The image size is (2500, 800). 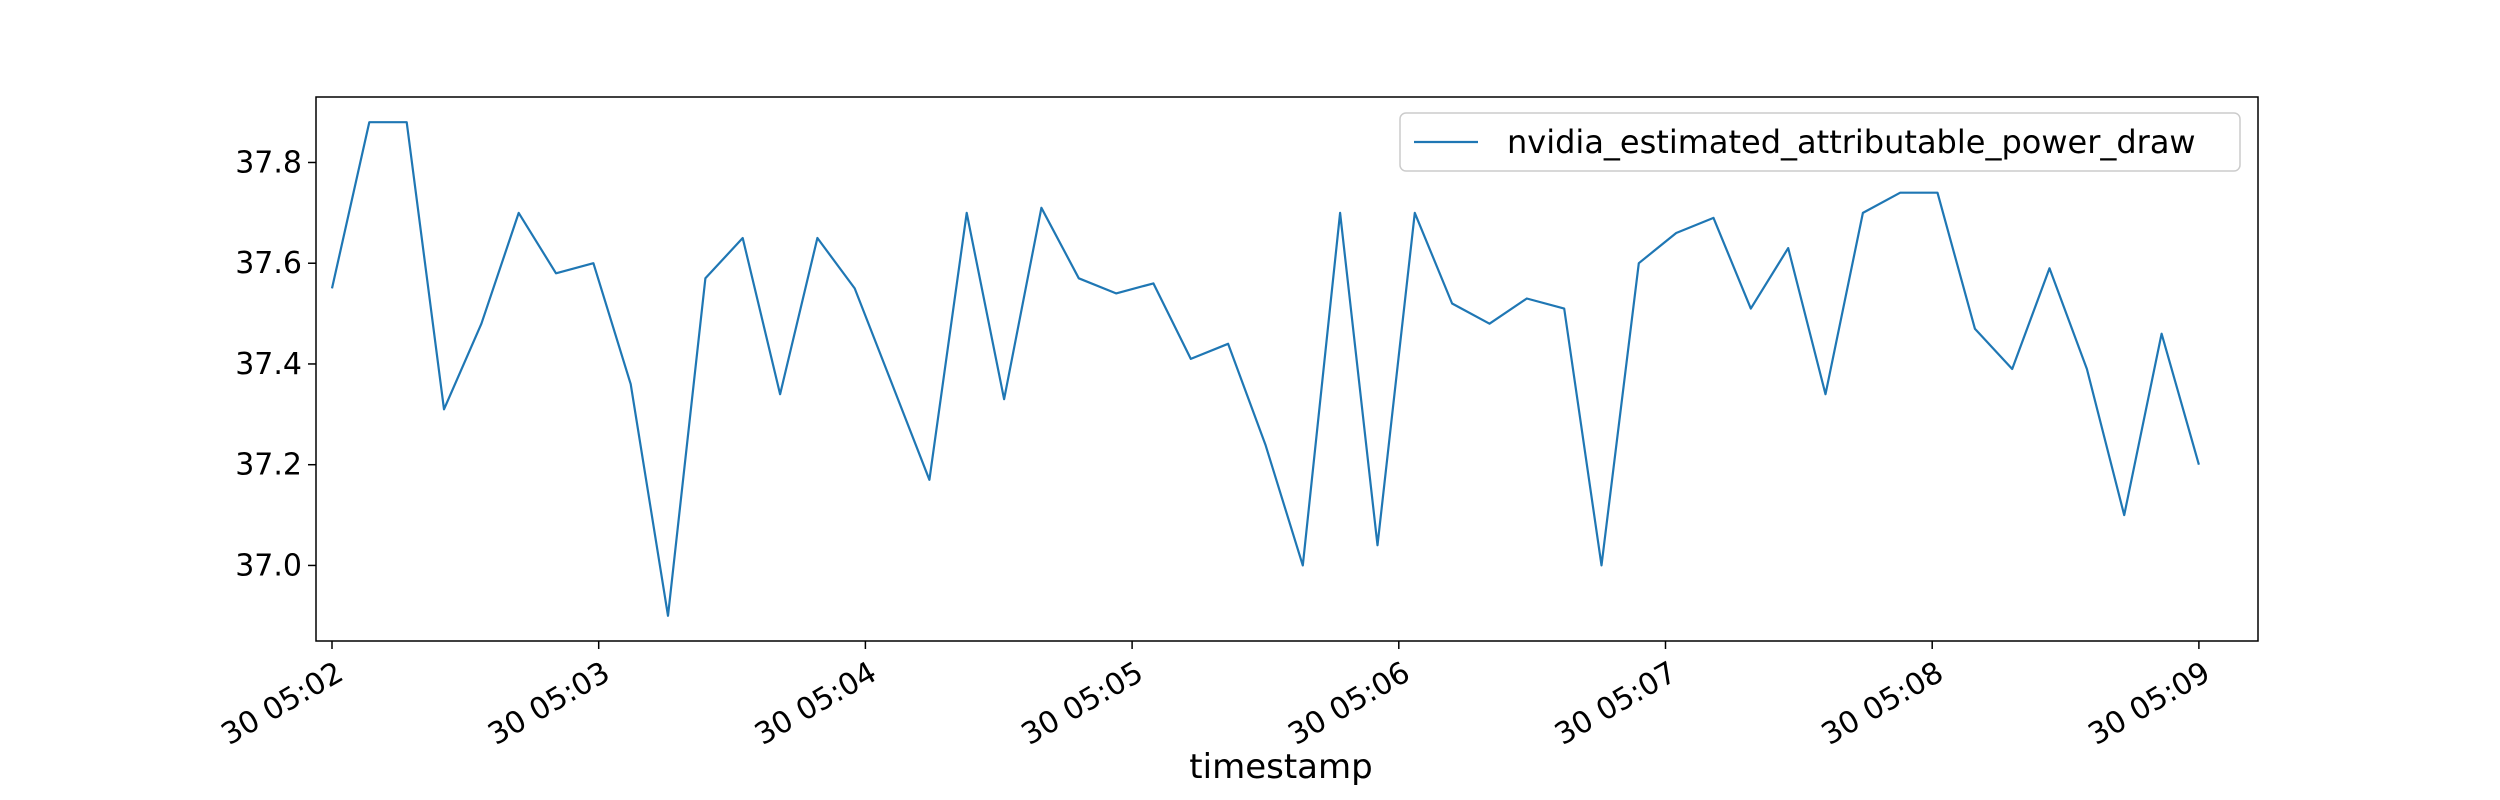 What do you see at coordinates (283, 703) in the screenshot?
I see `x-tick-label: 30 05:02` at bounding box center [283, 703].